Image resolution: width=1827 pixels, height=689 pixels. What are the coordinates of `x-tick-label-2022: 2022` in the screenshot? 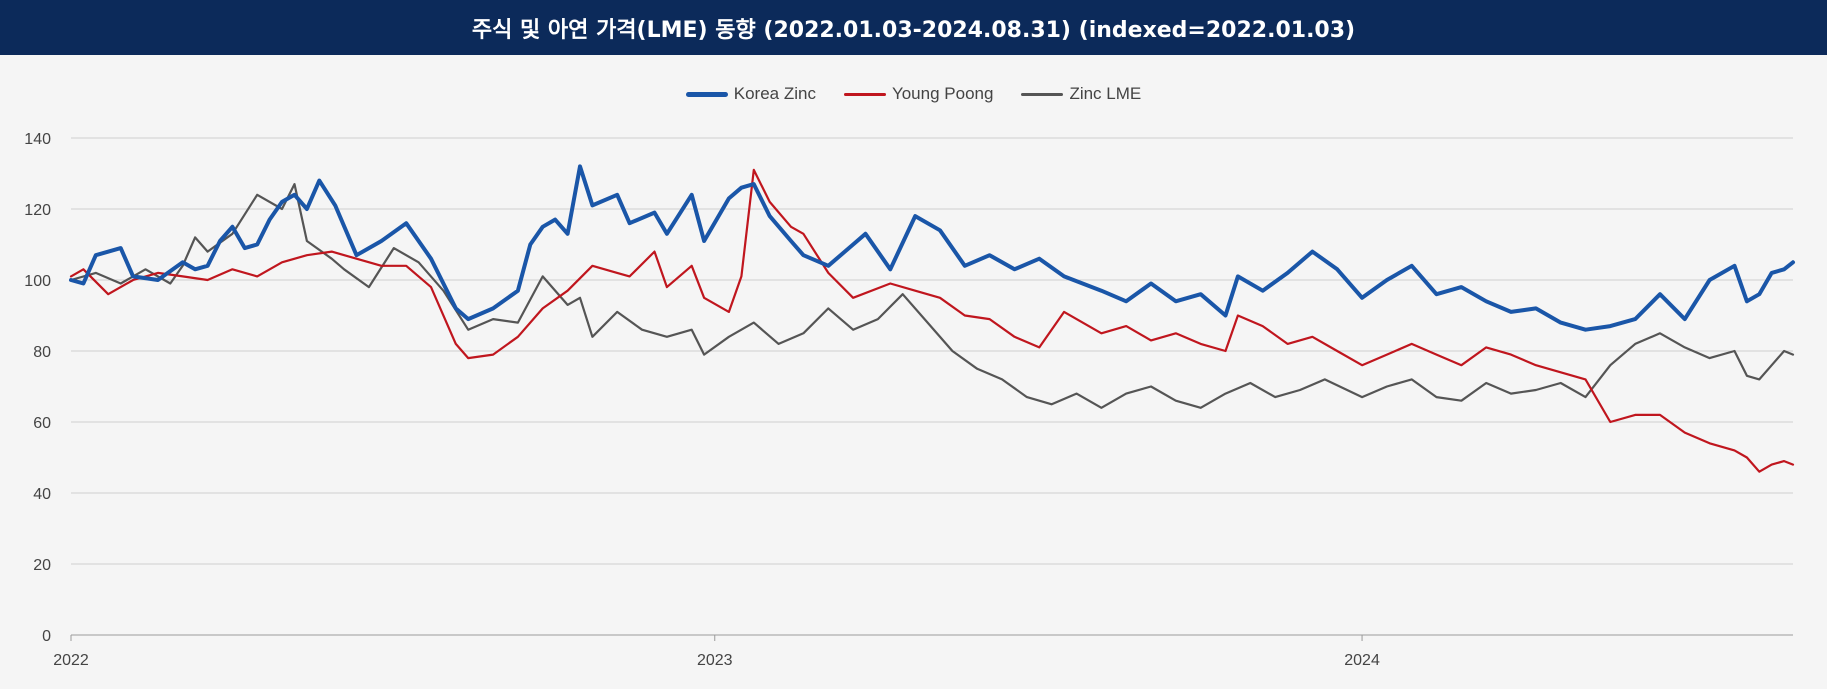 It's located at (71, 660).